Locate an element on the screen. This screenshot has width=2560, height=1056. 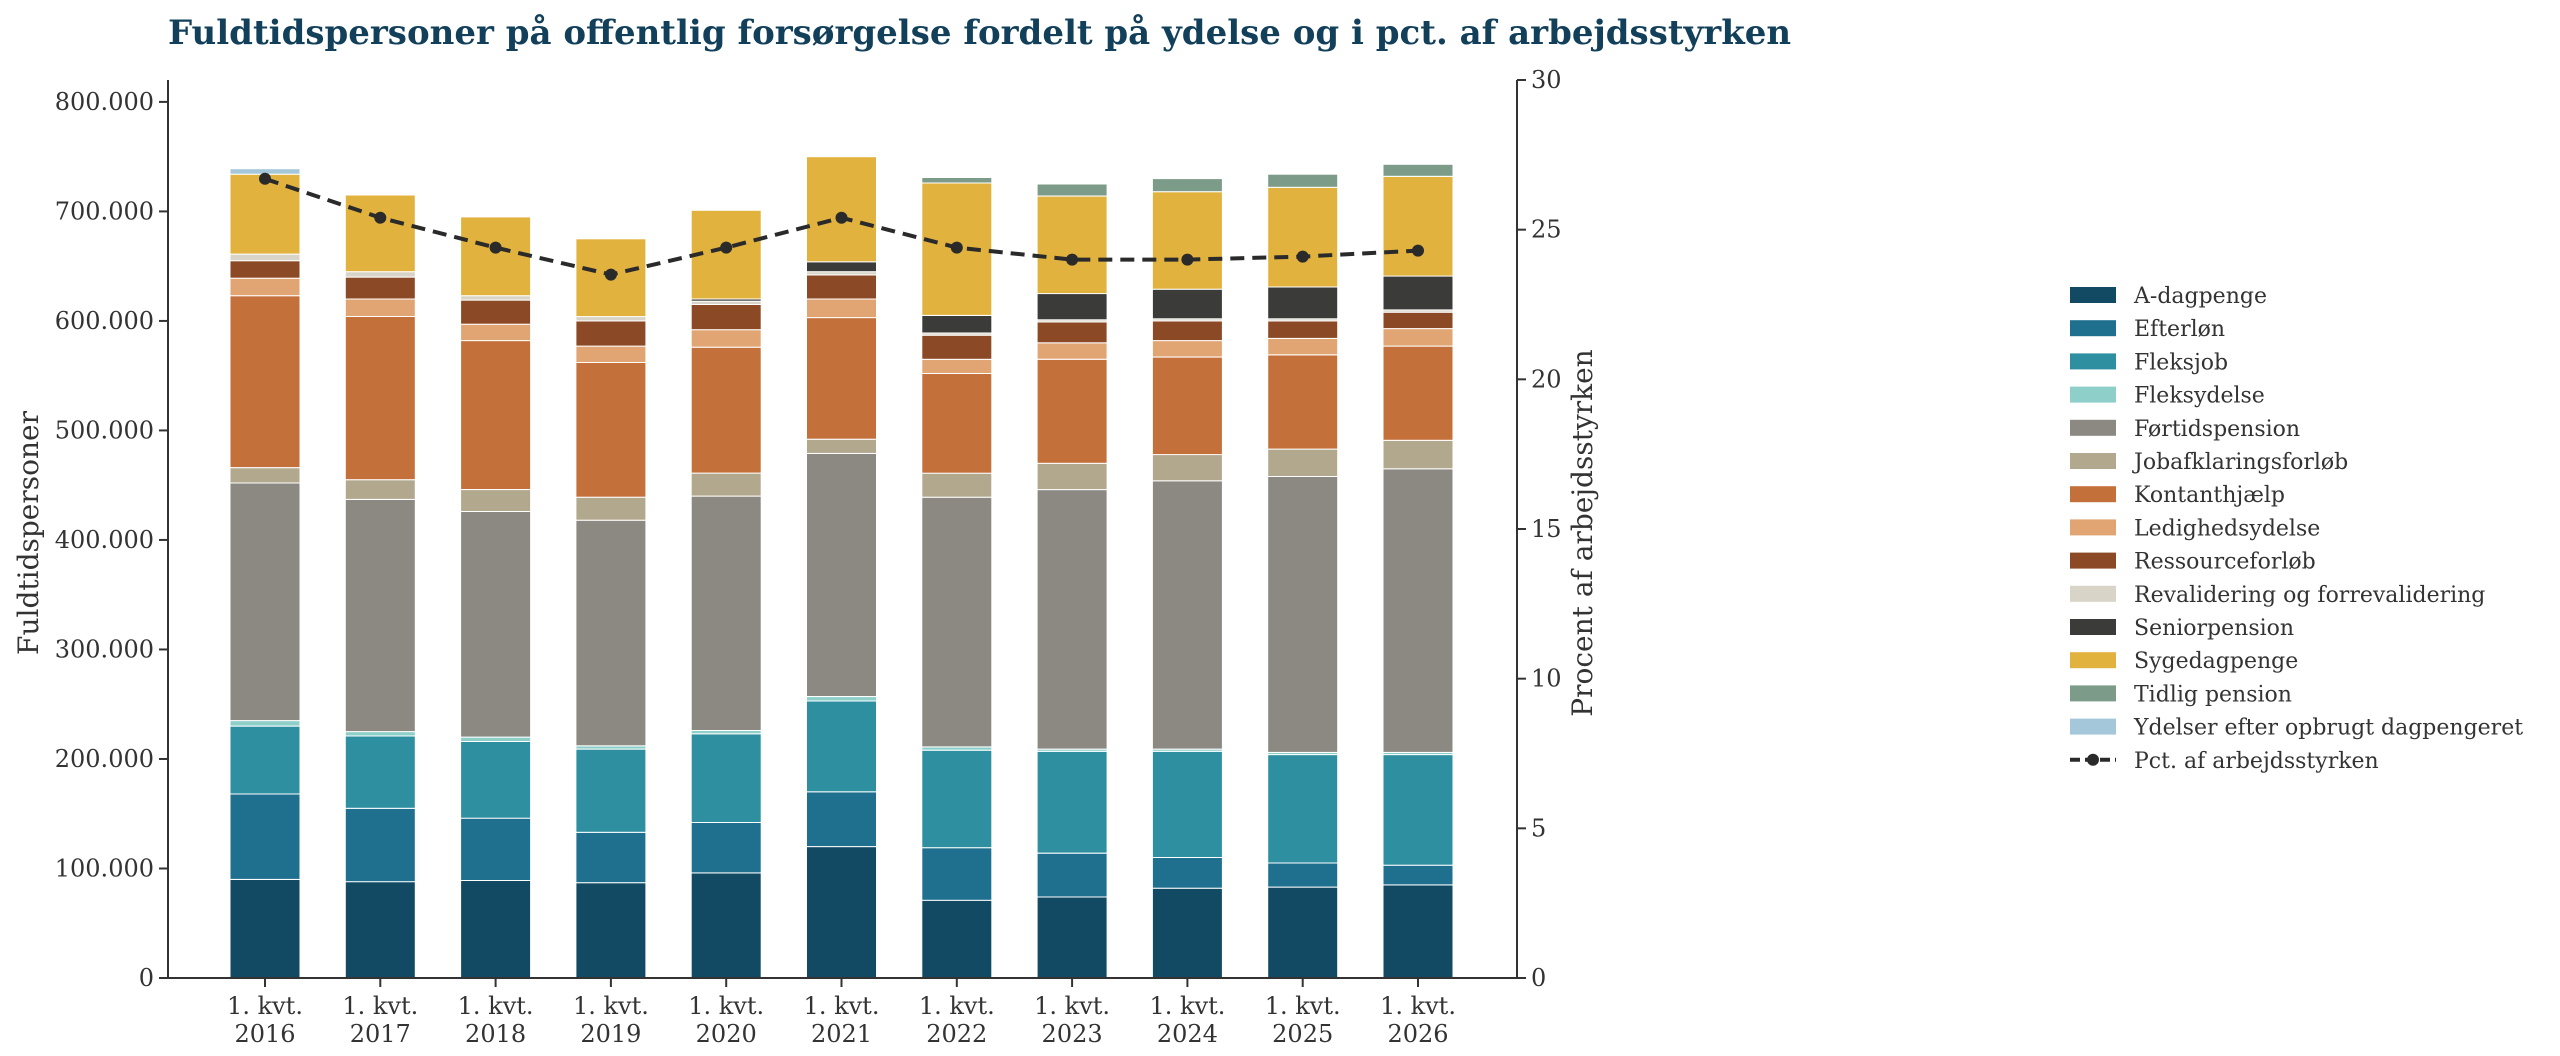
legend-label: Fleksydelse is located at coordinates (2199, 396).